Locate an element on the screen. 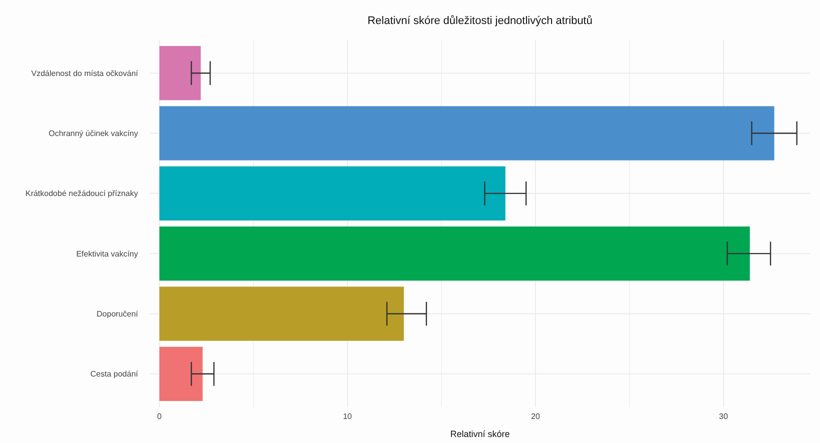  x-tick-label: 10 is located at coordinates (347, 416).